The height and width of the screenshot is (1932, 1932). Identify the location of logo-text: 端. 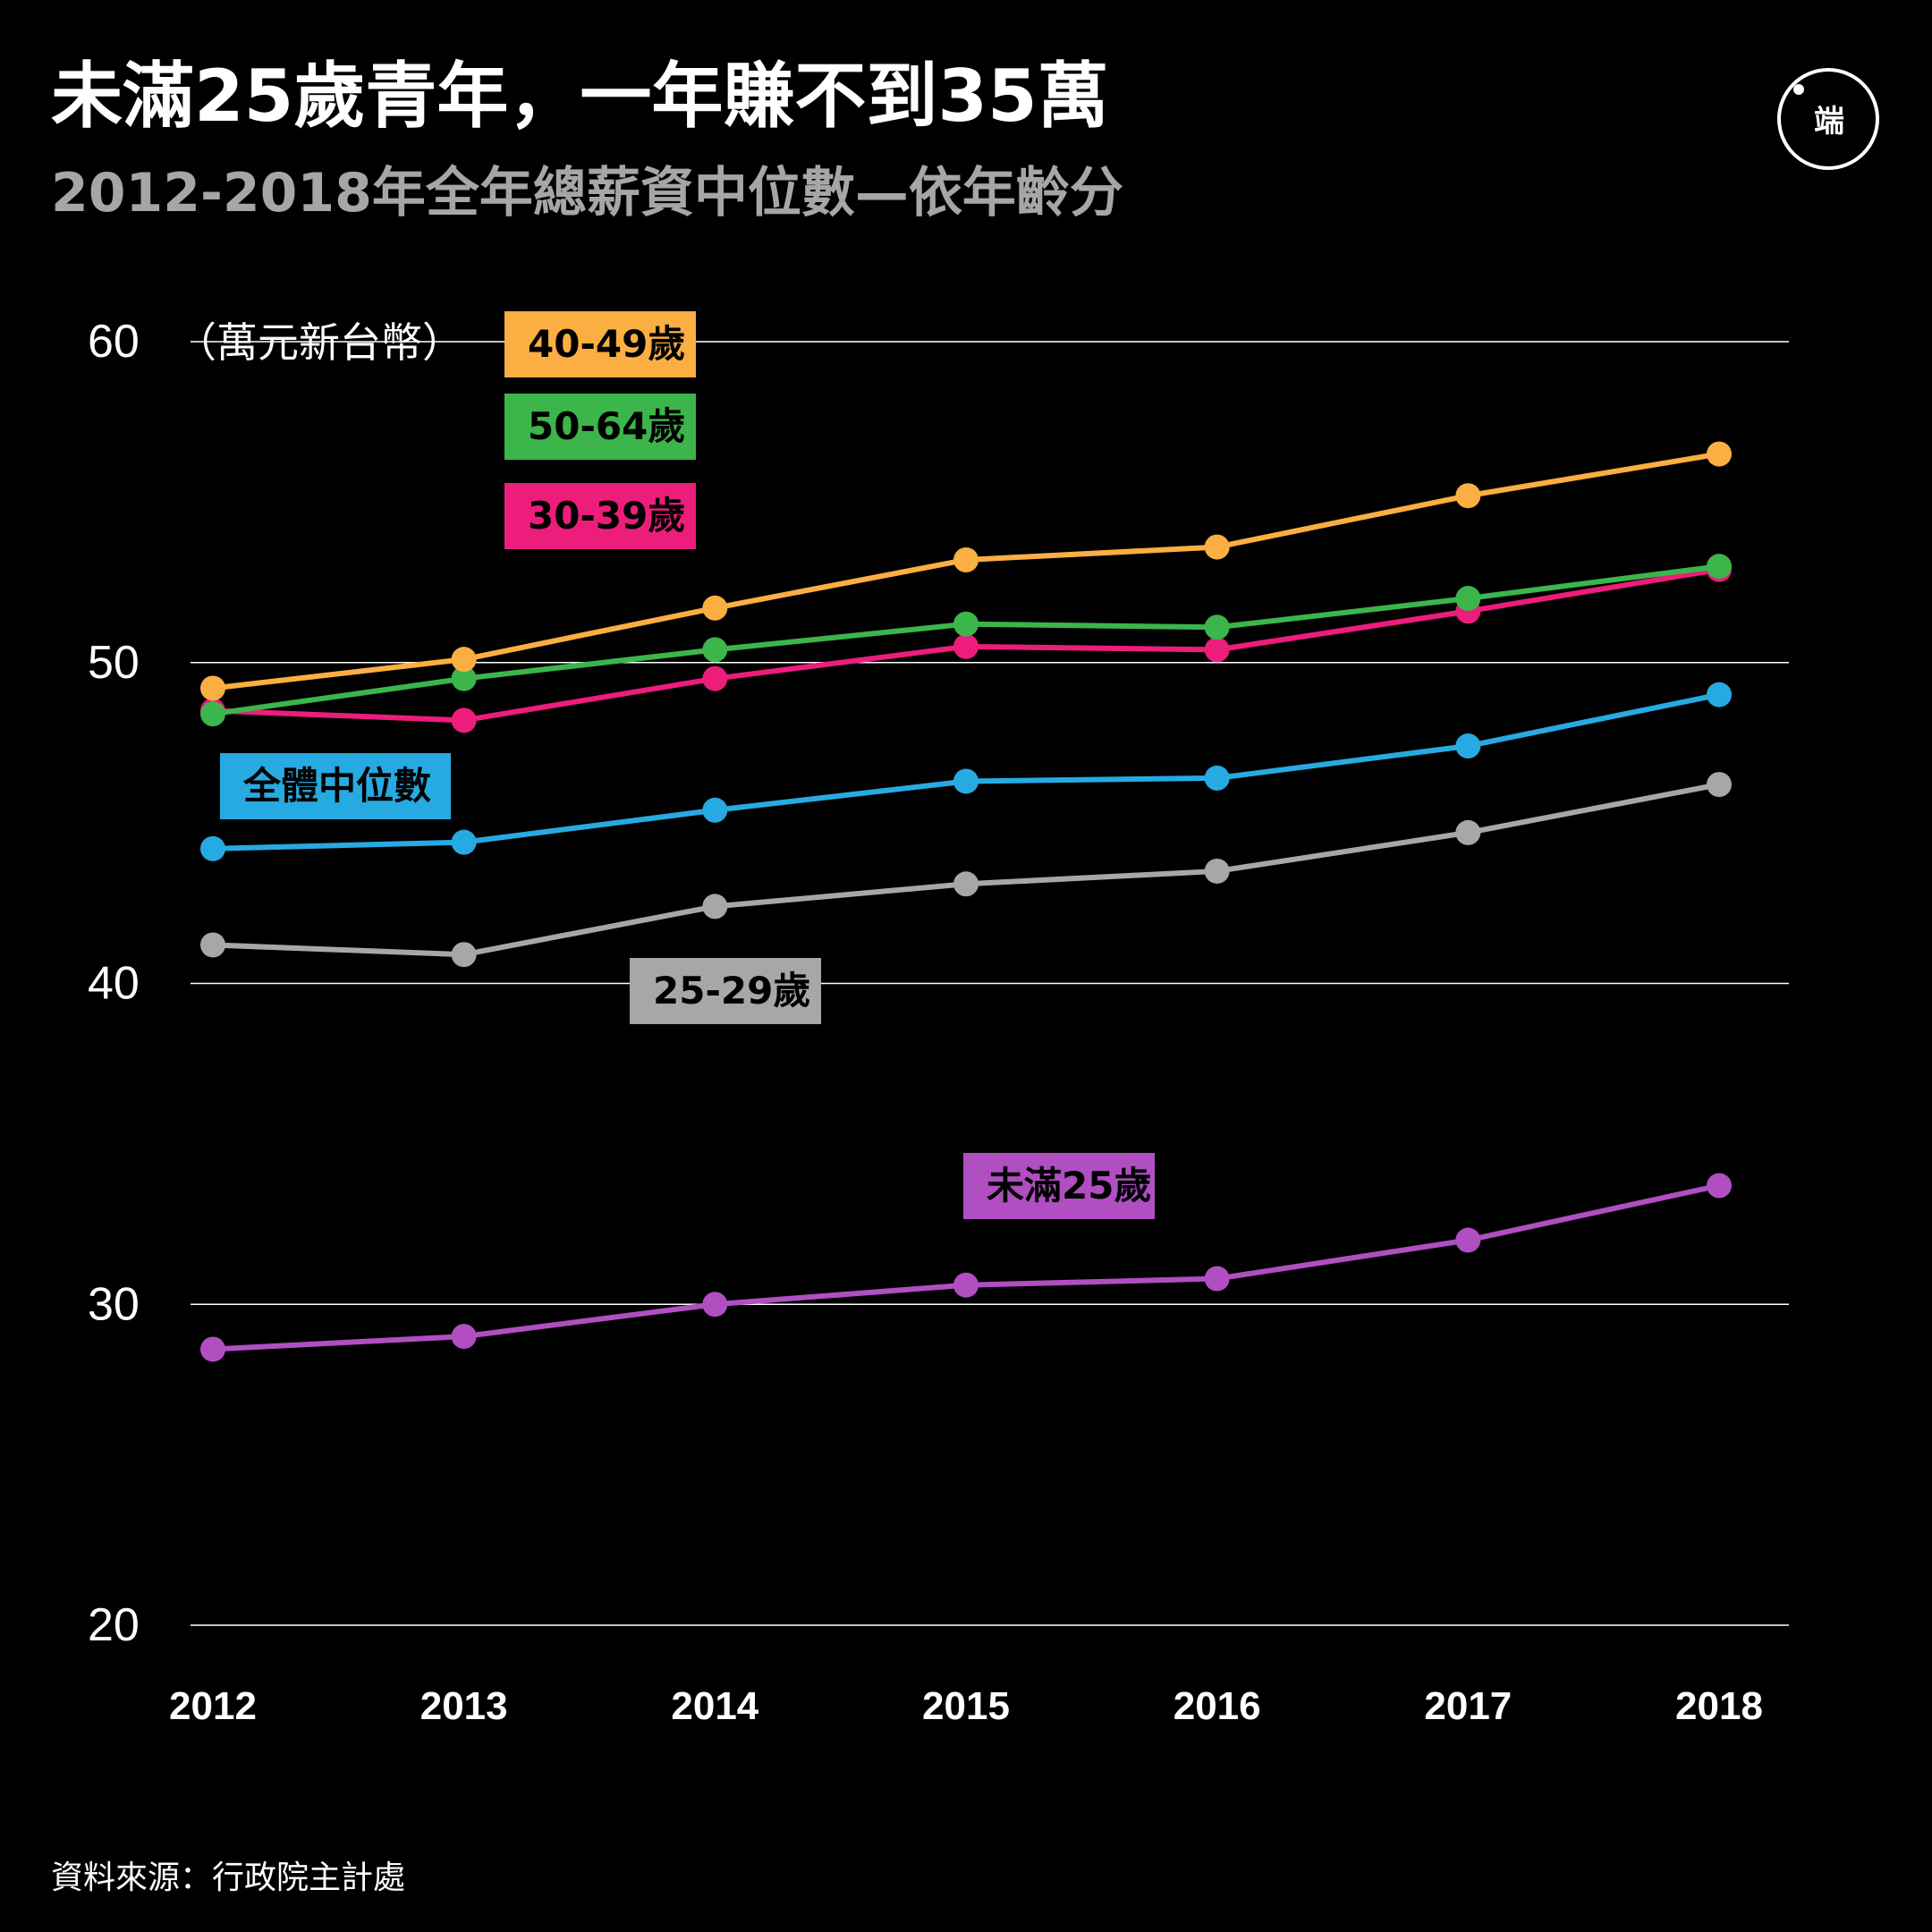
(1829, 122).